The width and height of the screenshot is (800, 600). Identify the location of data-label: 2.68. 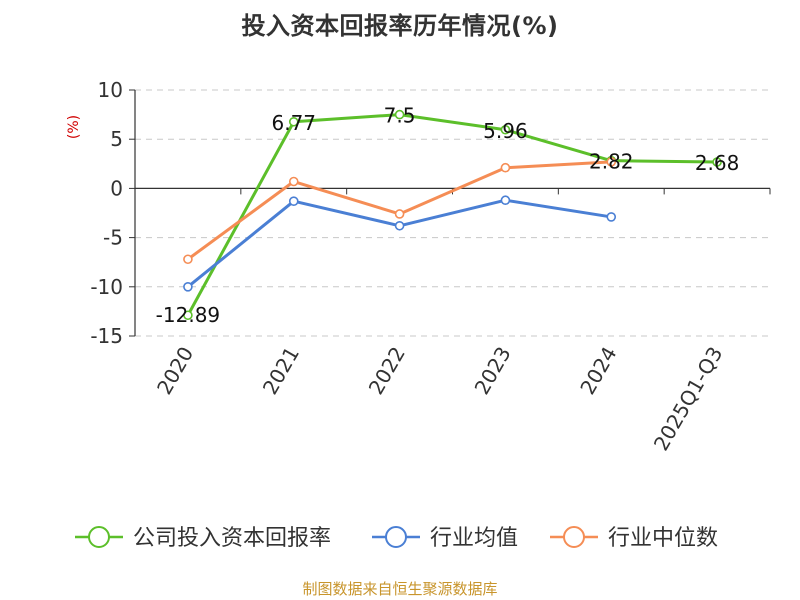
(717, 163).